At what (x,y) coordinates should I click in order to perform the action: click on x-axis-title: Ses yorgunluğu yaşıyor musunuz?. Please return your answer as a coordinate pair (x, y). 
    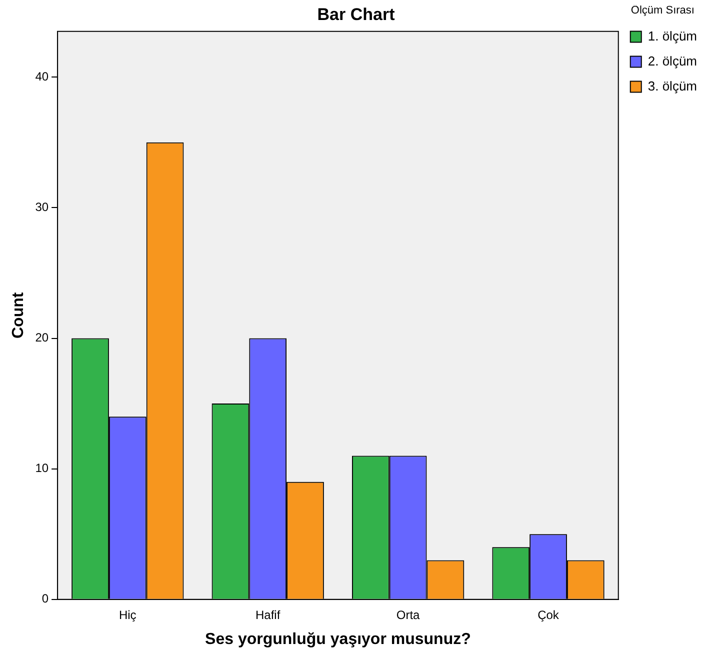
    Looking at the image, I should click on (338, 639).